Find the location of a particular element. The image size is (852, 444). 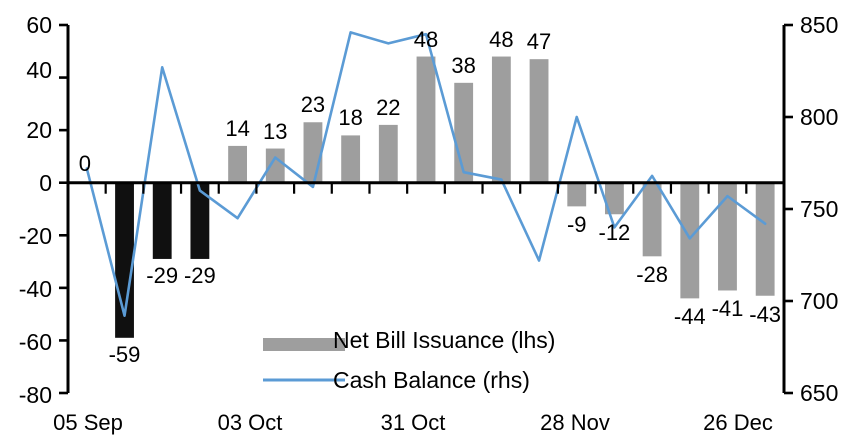

bar-value-label-8: 22 is located at coordinates (388, 107).